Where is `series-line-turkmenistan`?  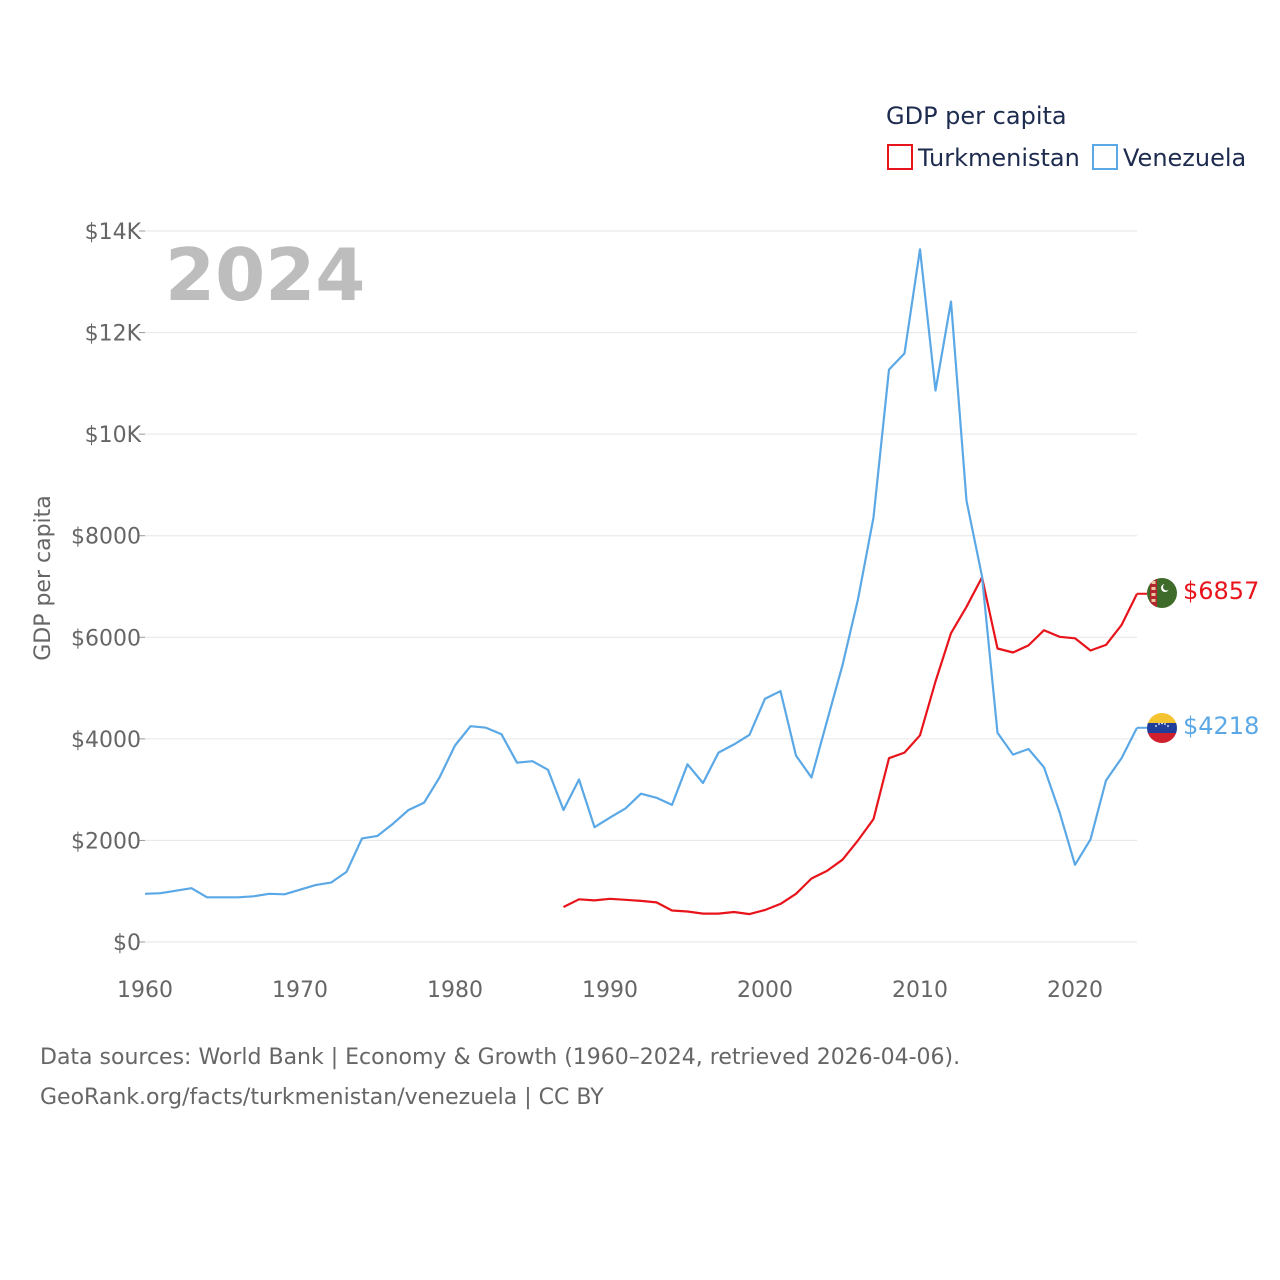
series-line-turkmenistan is located at coordinates (850, 746).